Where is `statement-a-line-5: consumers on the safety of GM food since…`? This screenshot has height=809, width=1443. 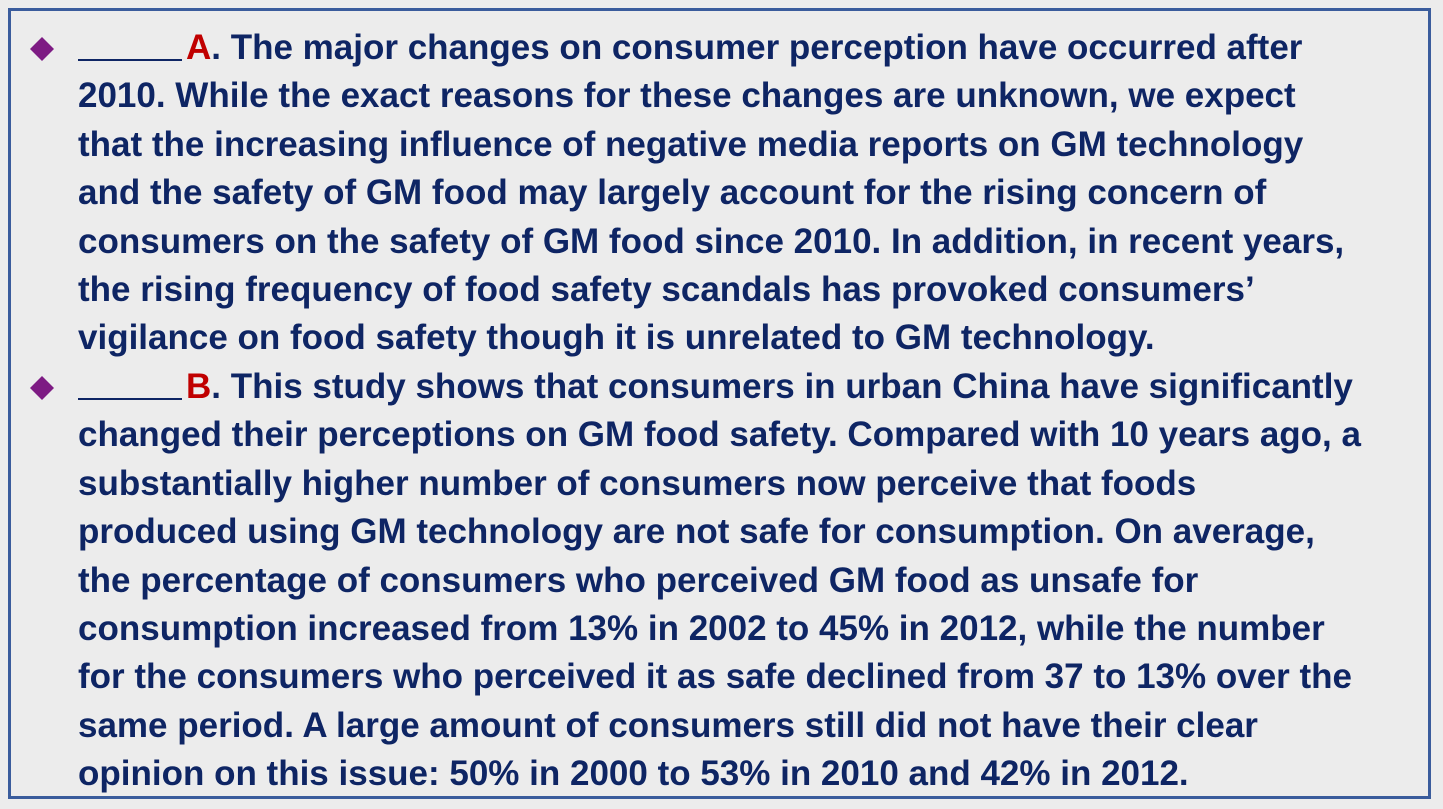 statement-a-line-5: consumers on the safety of GM food since… is located at coordinates (711, 241).